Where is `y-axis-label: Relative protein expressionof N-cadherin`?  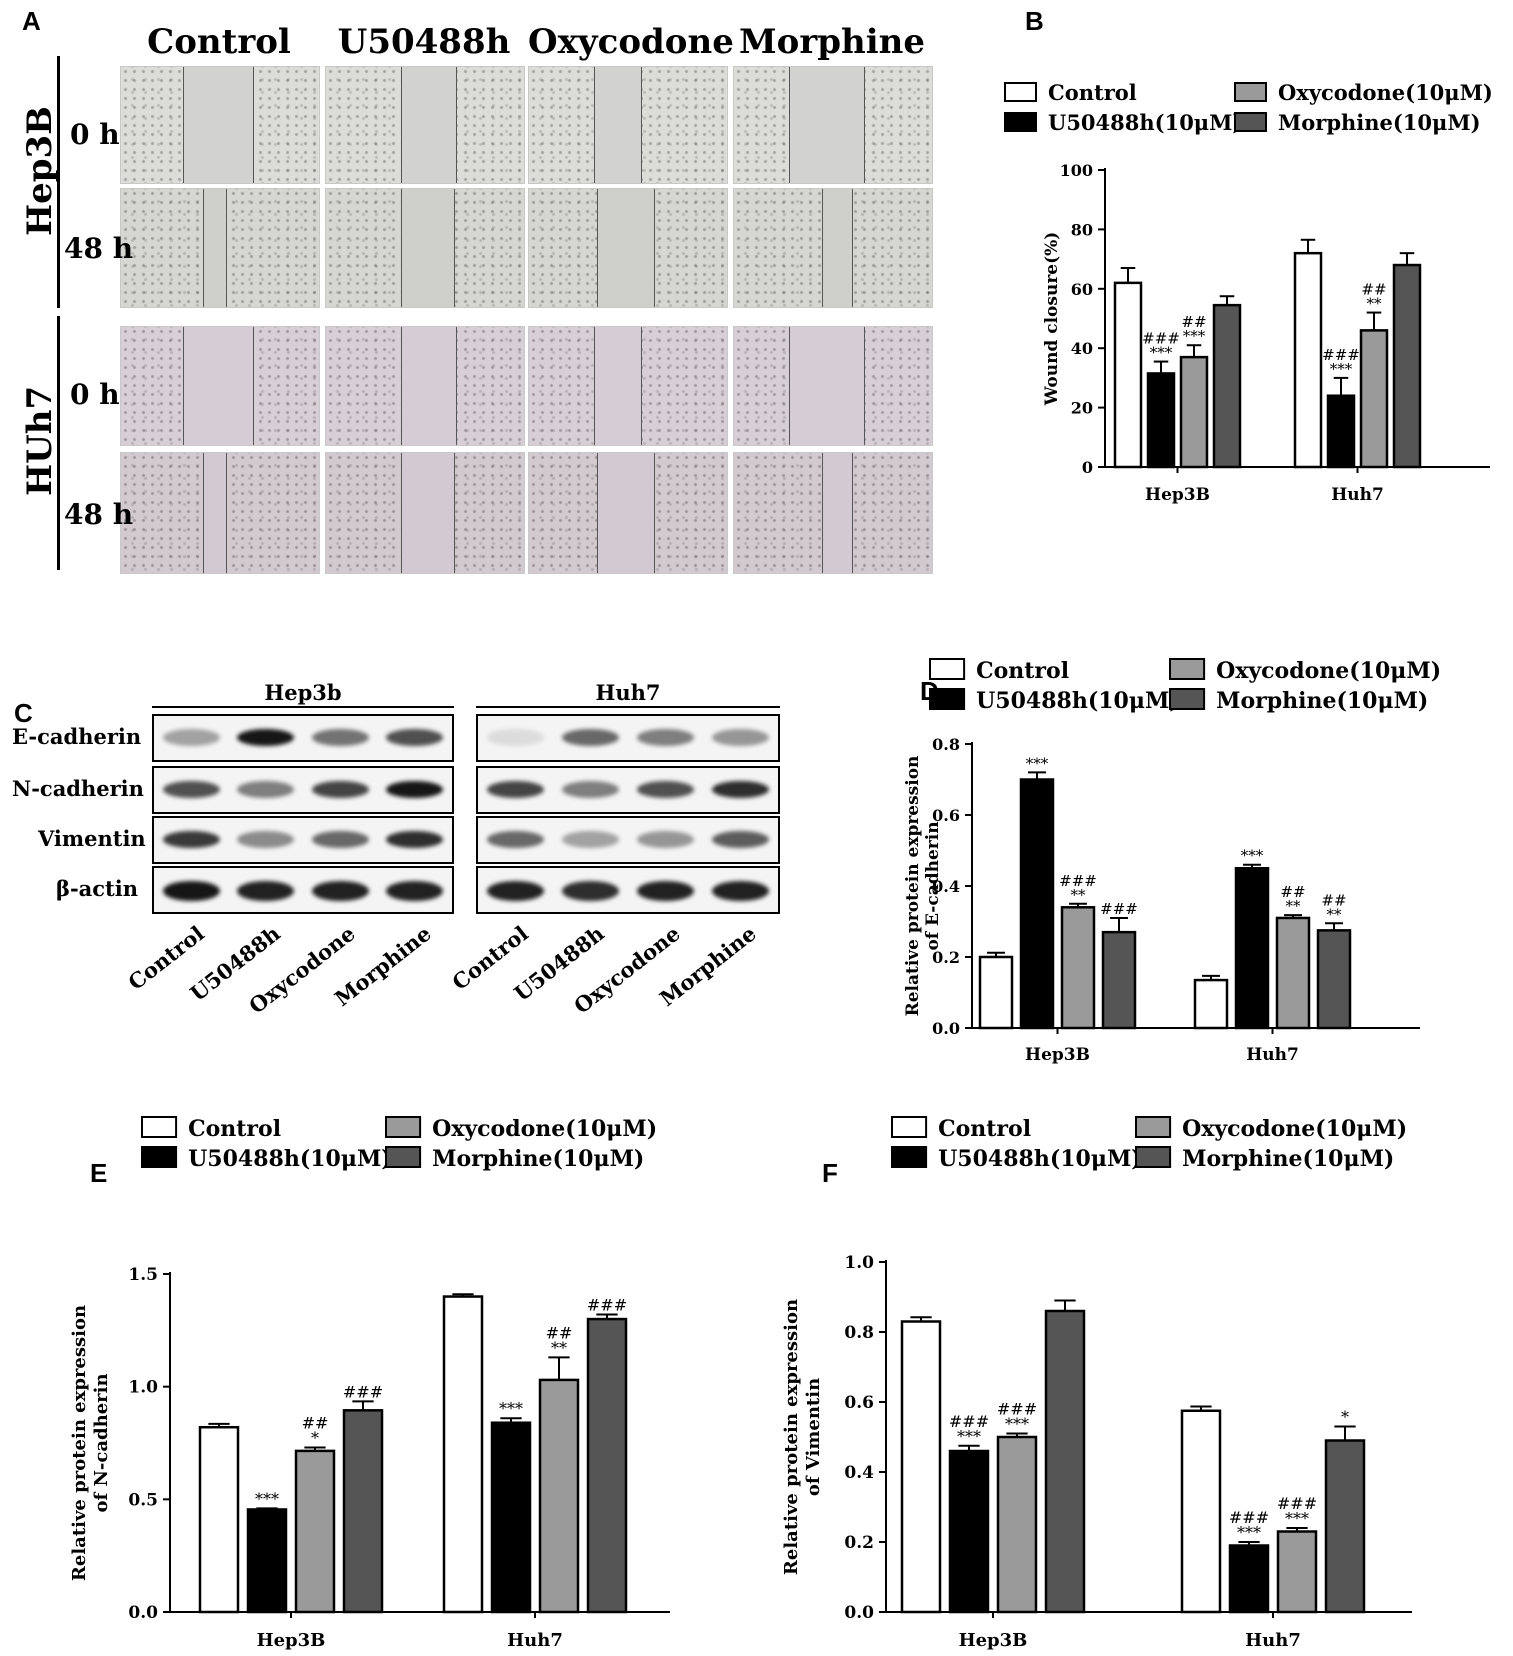
y-axis-label: Relative protein expressionof N-cadherin is located at coordinates (90, 1443).